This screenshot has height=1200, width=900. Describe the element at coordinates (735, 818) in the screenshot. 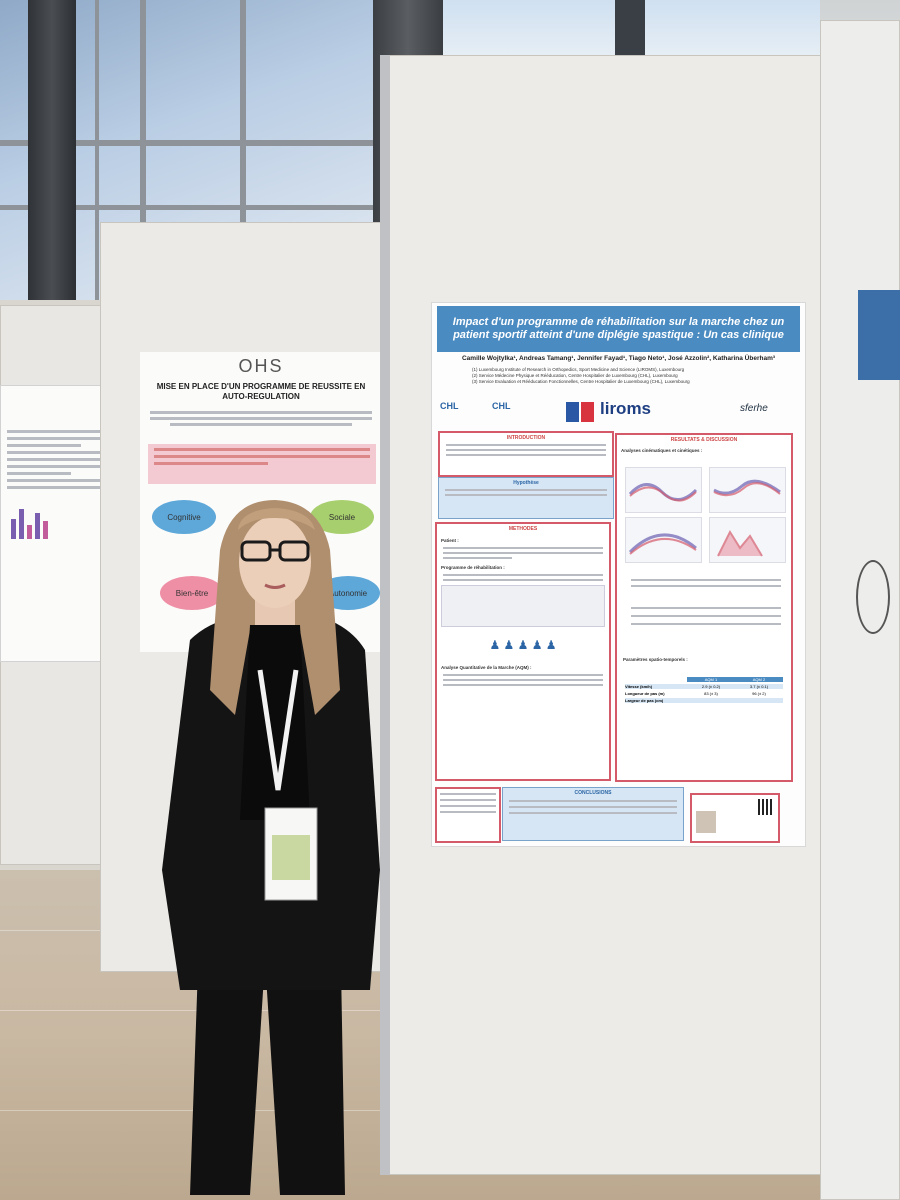

I see `contact-box` at that location.